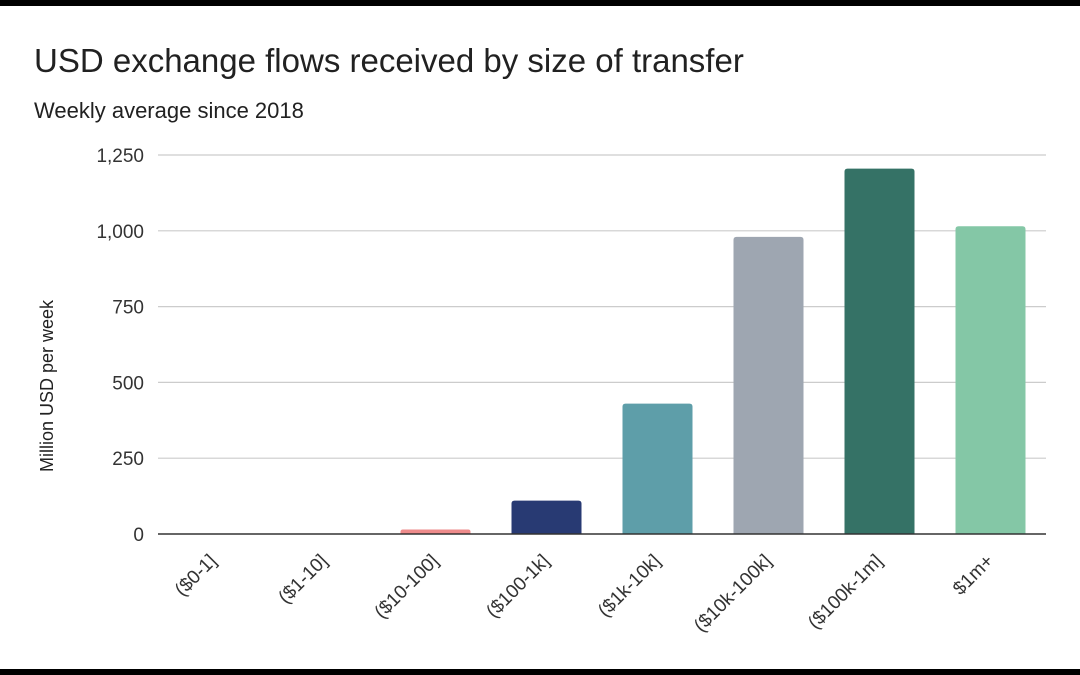 This screenshot has width=1080, height=675. I want to click on y-axis-label: Million USD per week, so click(47, 385).